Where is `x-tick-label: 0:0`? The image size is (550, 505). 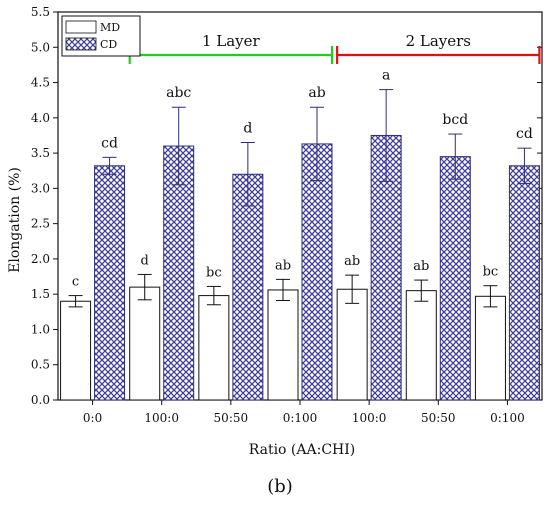
x-tick-label: 0:0 is located at coordinates (92, 418).